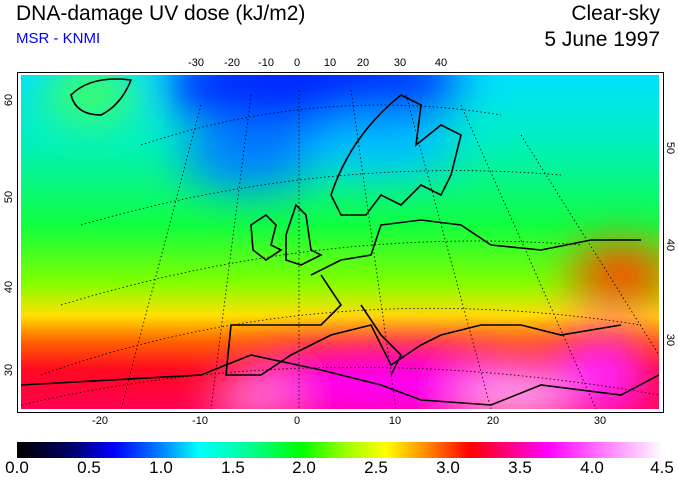 The height and width of the screenshot is (480, 678). What do you see at coordinates (670, 245) in the screenshot?
I see `right-lat-label: 40` at bounding box center [670, 245].